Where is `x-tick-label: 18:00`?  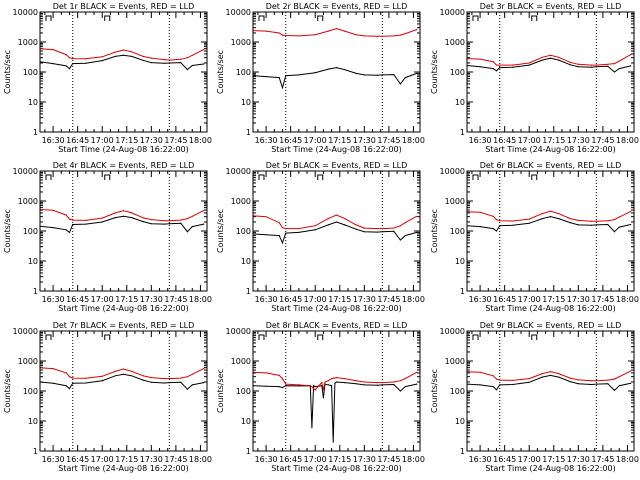 x-tick-label: 18:00 is located at coordinates (627, 459).